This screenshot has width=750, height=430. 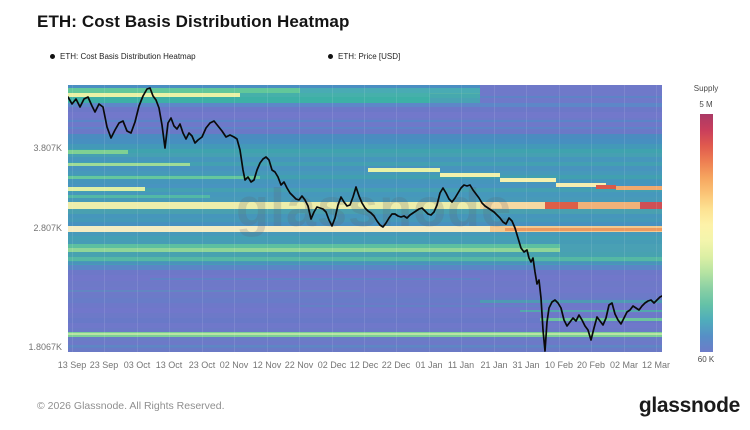 I want to click on x-axis-tick-label: 13 Sep, so click(x=72, y=365).